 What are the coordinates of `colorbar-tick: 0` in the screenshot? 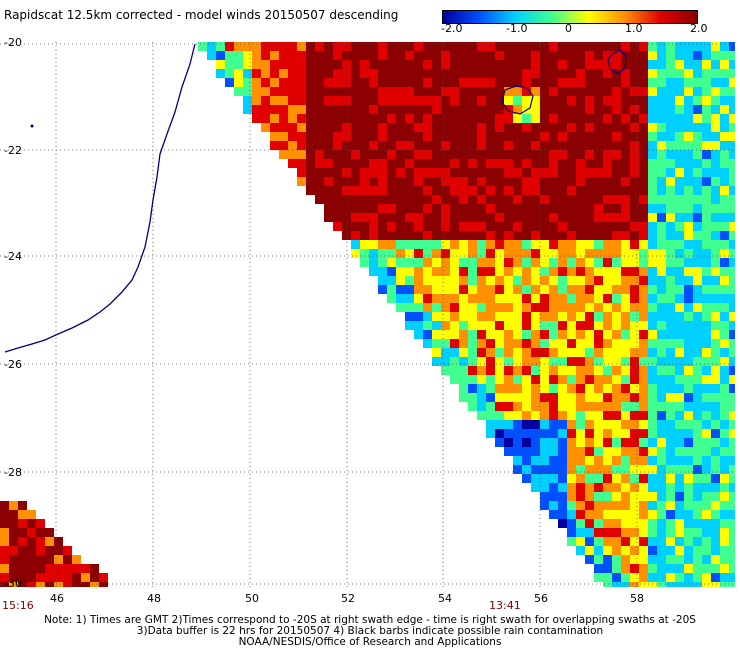 It's located at (568, 28).